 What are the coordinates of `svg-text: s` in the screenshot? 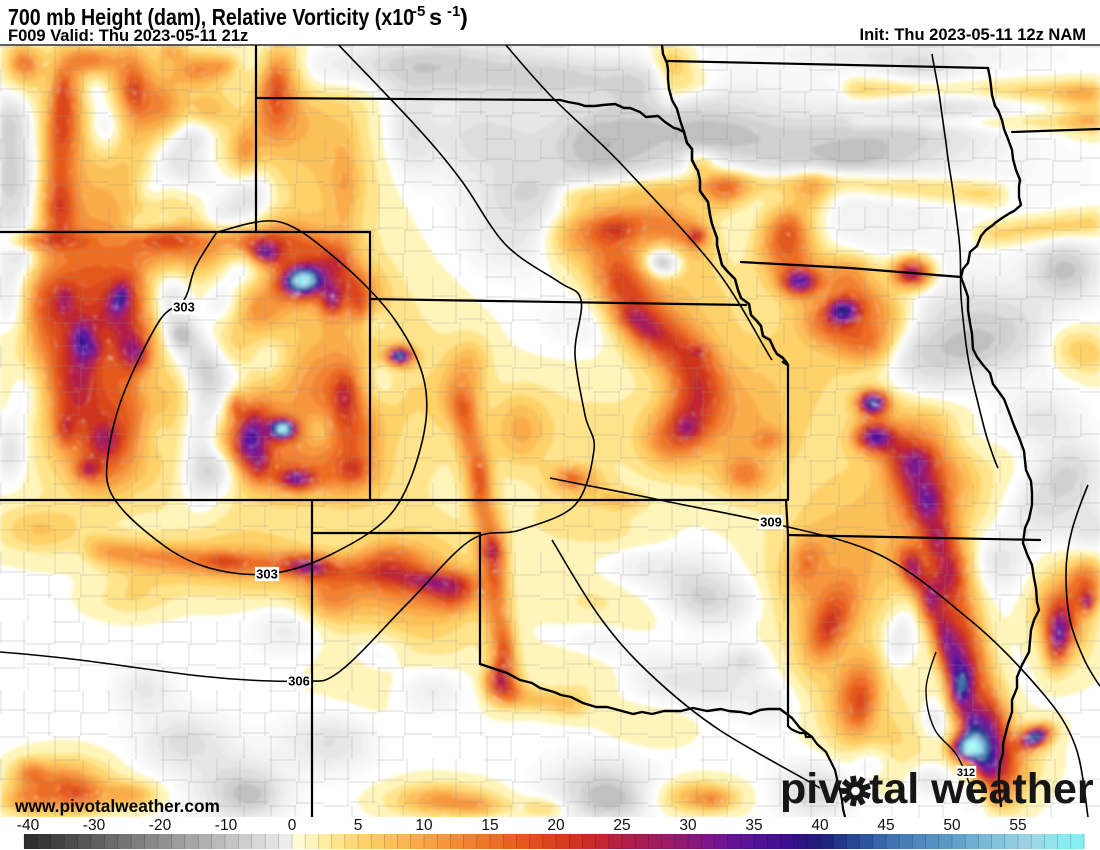 It's located at (435, 17).